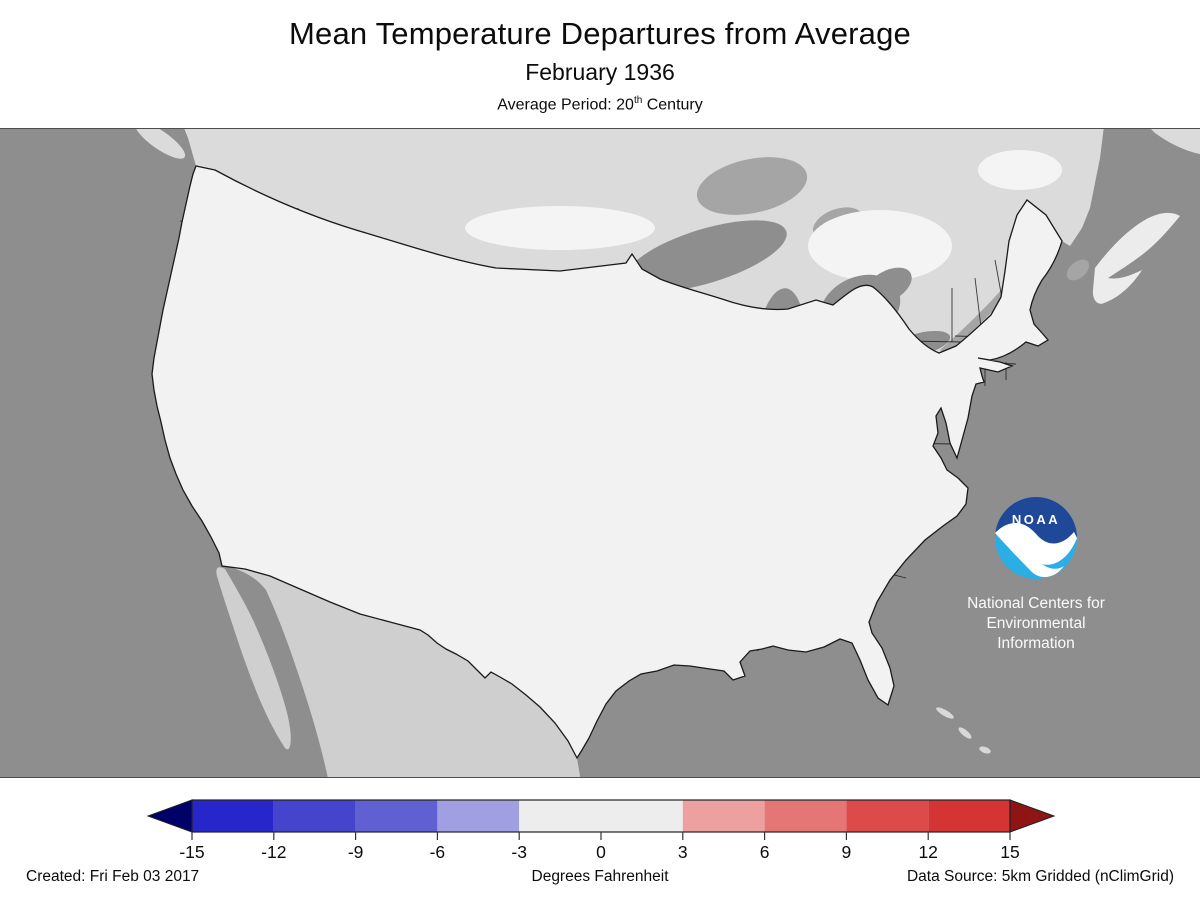  I want to click on colorbar-left-arrow, so click(169, 816).